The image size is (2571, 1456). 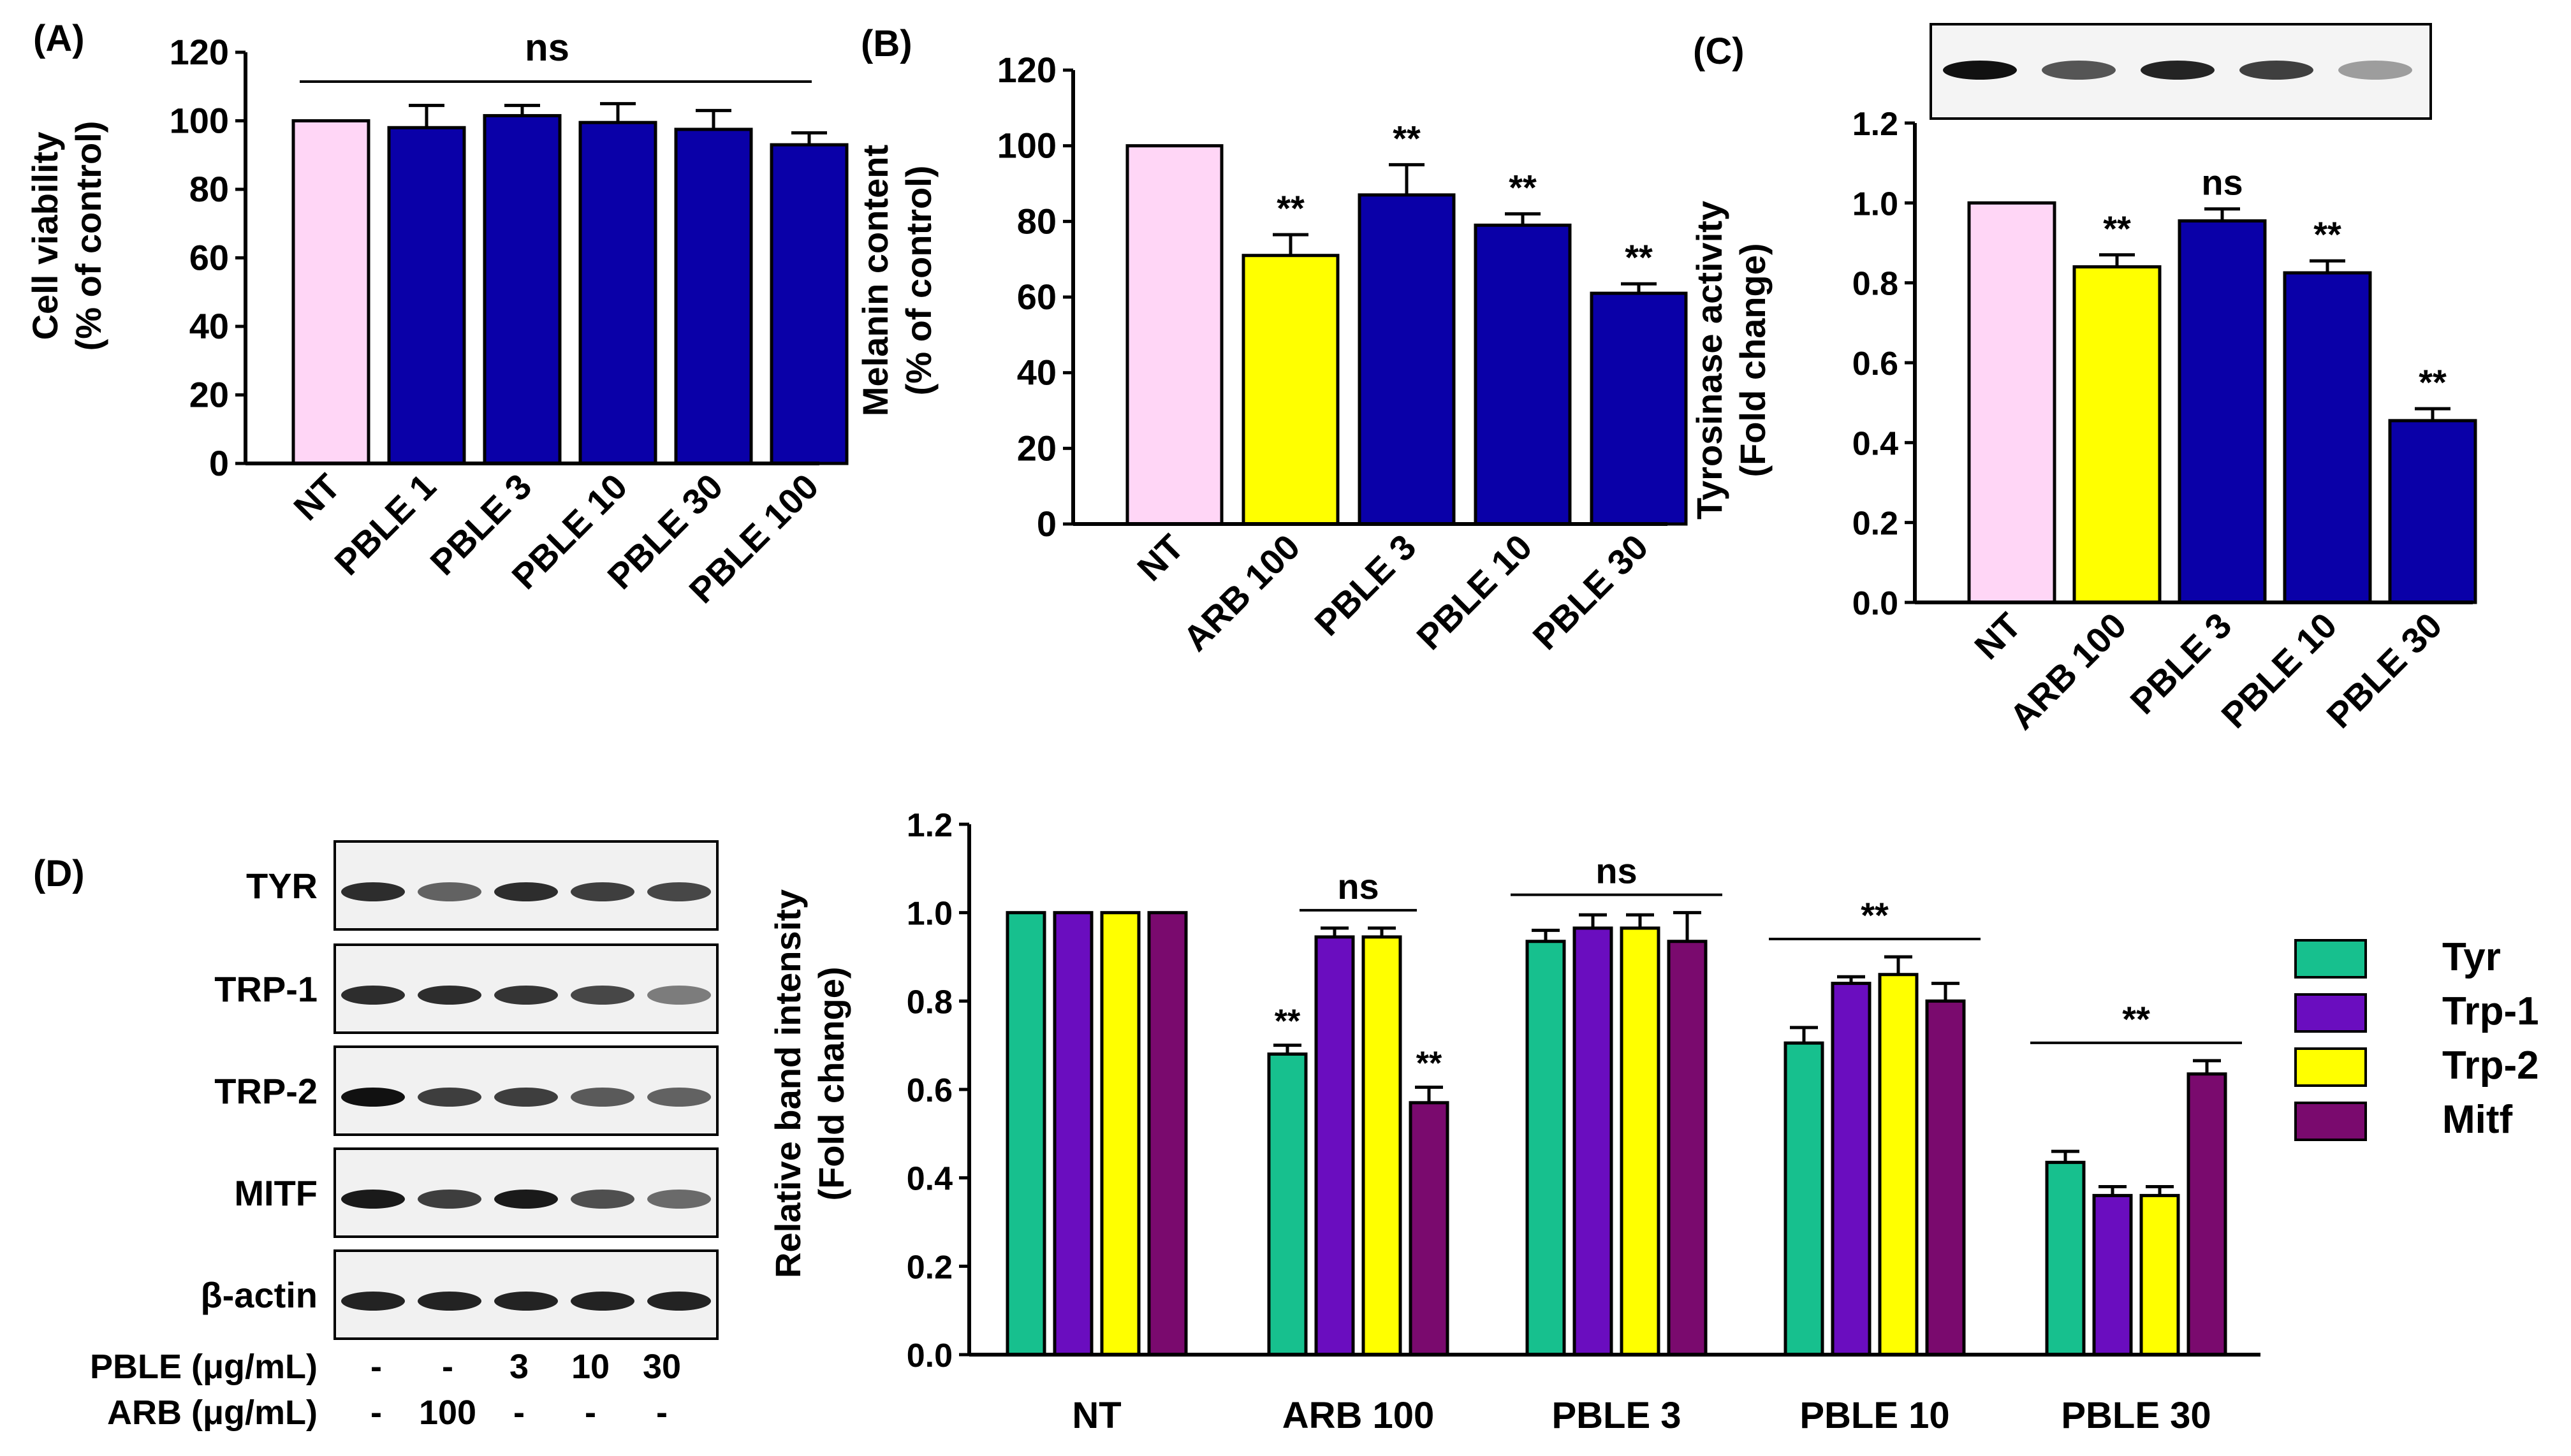 What do you see at coordinates (930, 1267) in the screenshot?
I see `panel-d-y-tick-label: 0.2` at bounding box center [930, 1267].